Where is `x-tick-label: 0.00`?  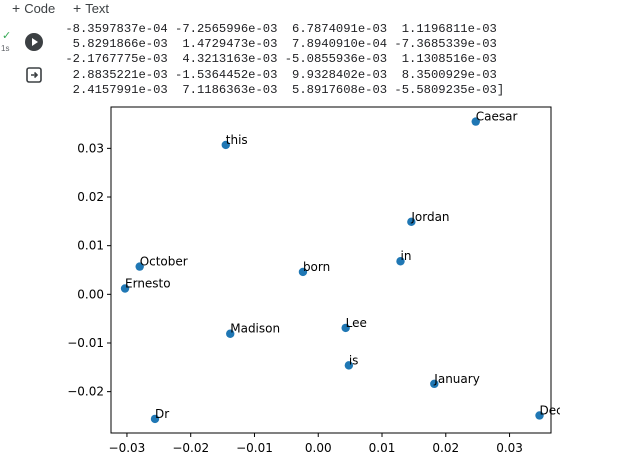
x-tick-label: 0.00 is located at coordinates (318, 448).